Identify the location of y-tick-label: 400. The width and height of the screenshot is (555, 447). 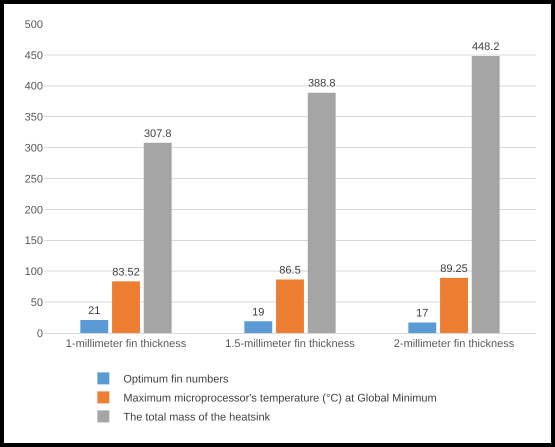
(33, 86).